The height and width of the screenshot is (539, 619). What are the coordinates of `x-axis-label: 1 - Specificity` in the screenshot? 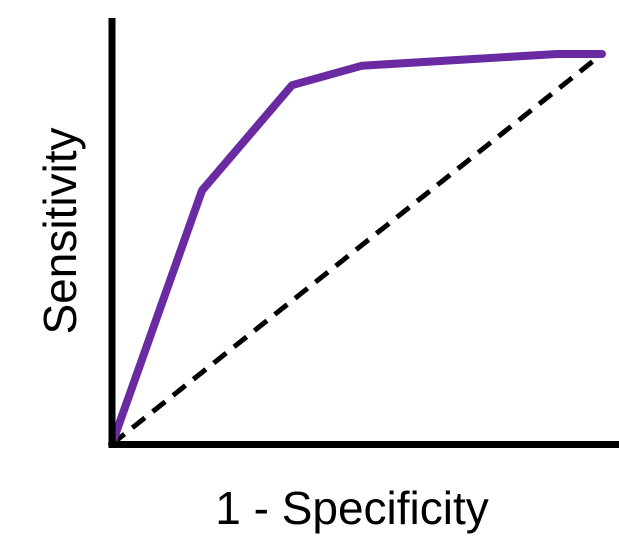 It's located at (352, 508).